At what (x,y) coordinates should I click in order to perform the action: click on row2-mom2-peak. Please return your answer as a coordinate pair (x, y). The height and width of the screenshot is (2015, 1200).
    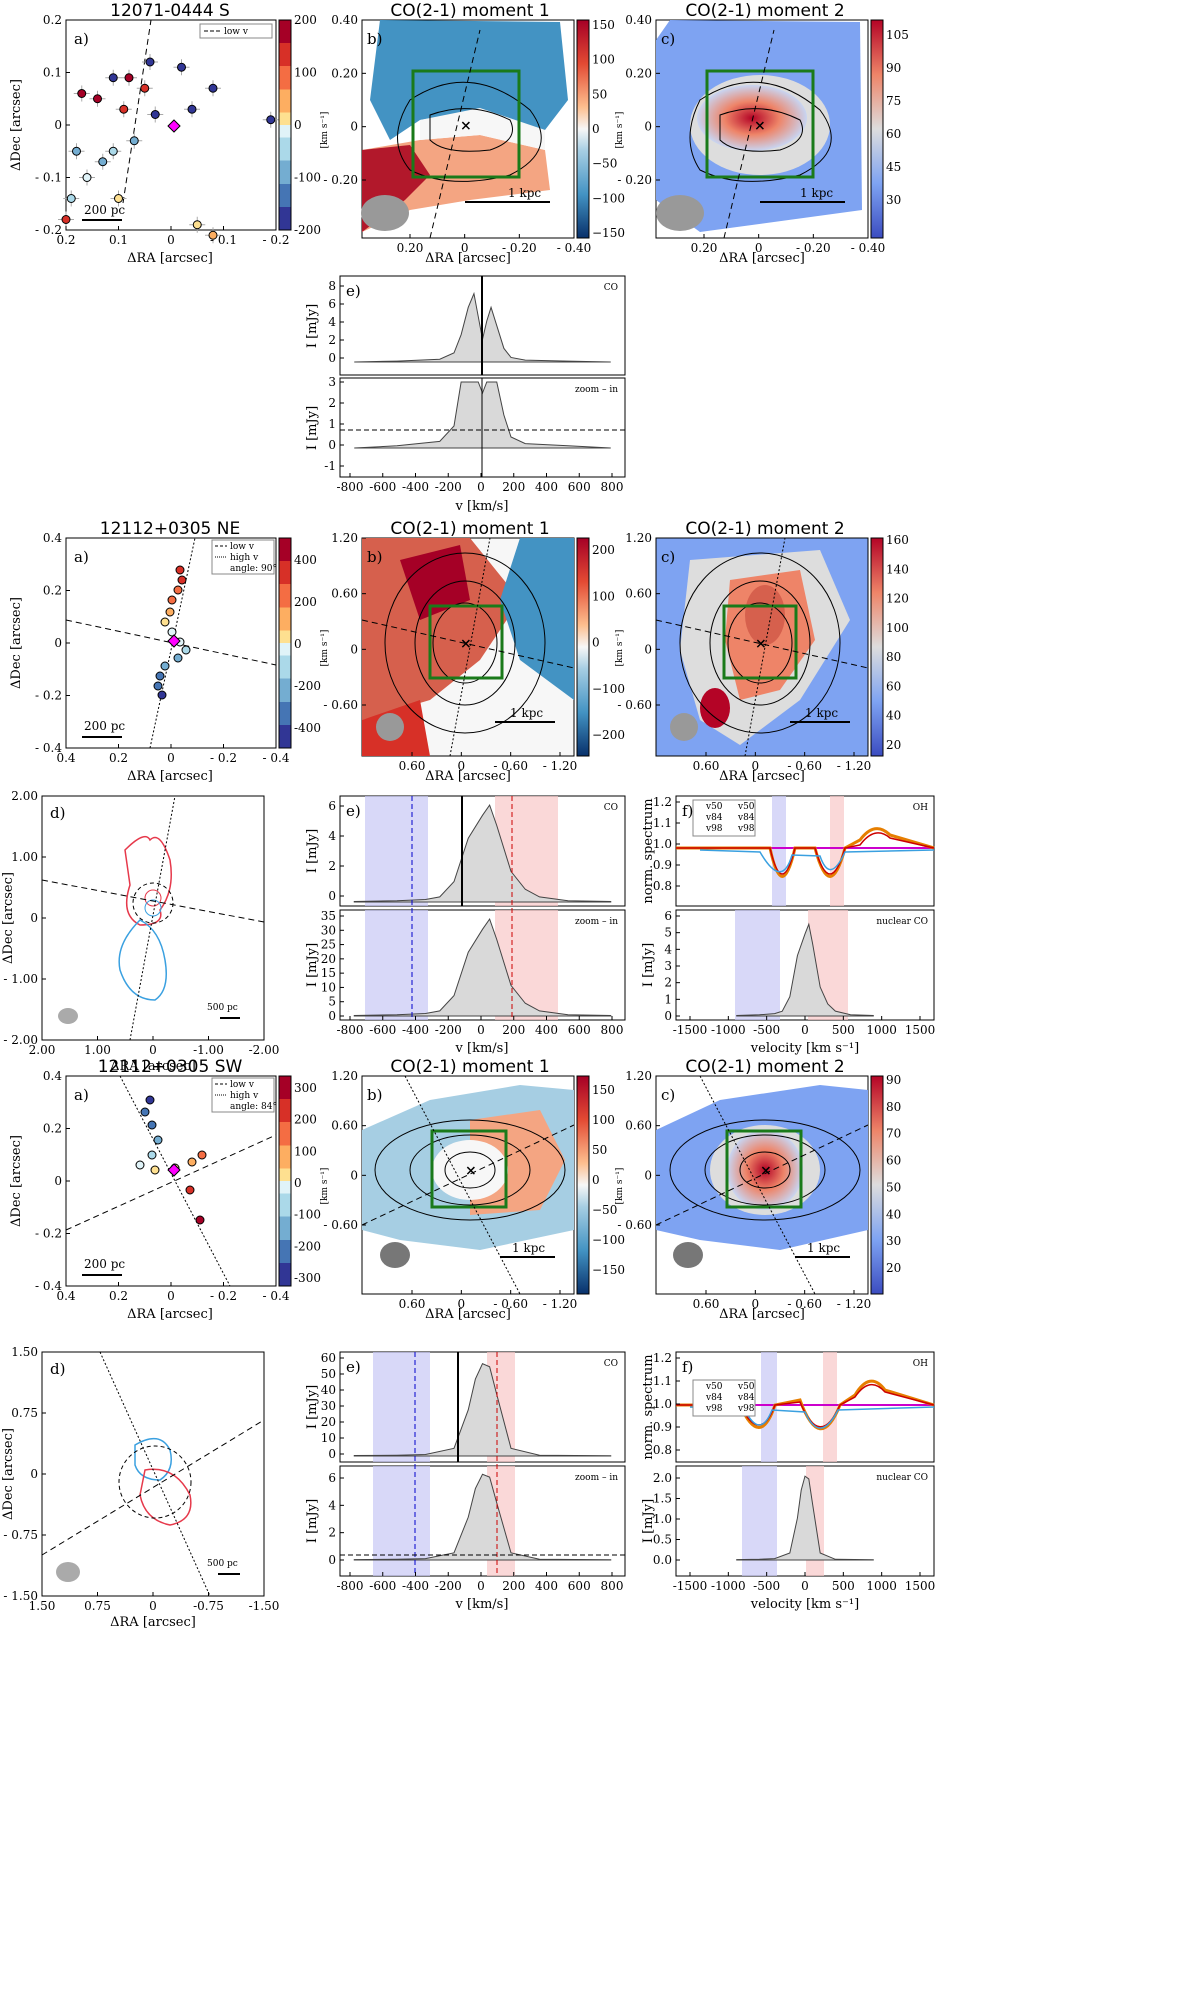
    Looking at the image, I should click on (765, 615).